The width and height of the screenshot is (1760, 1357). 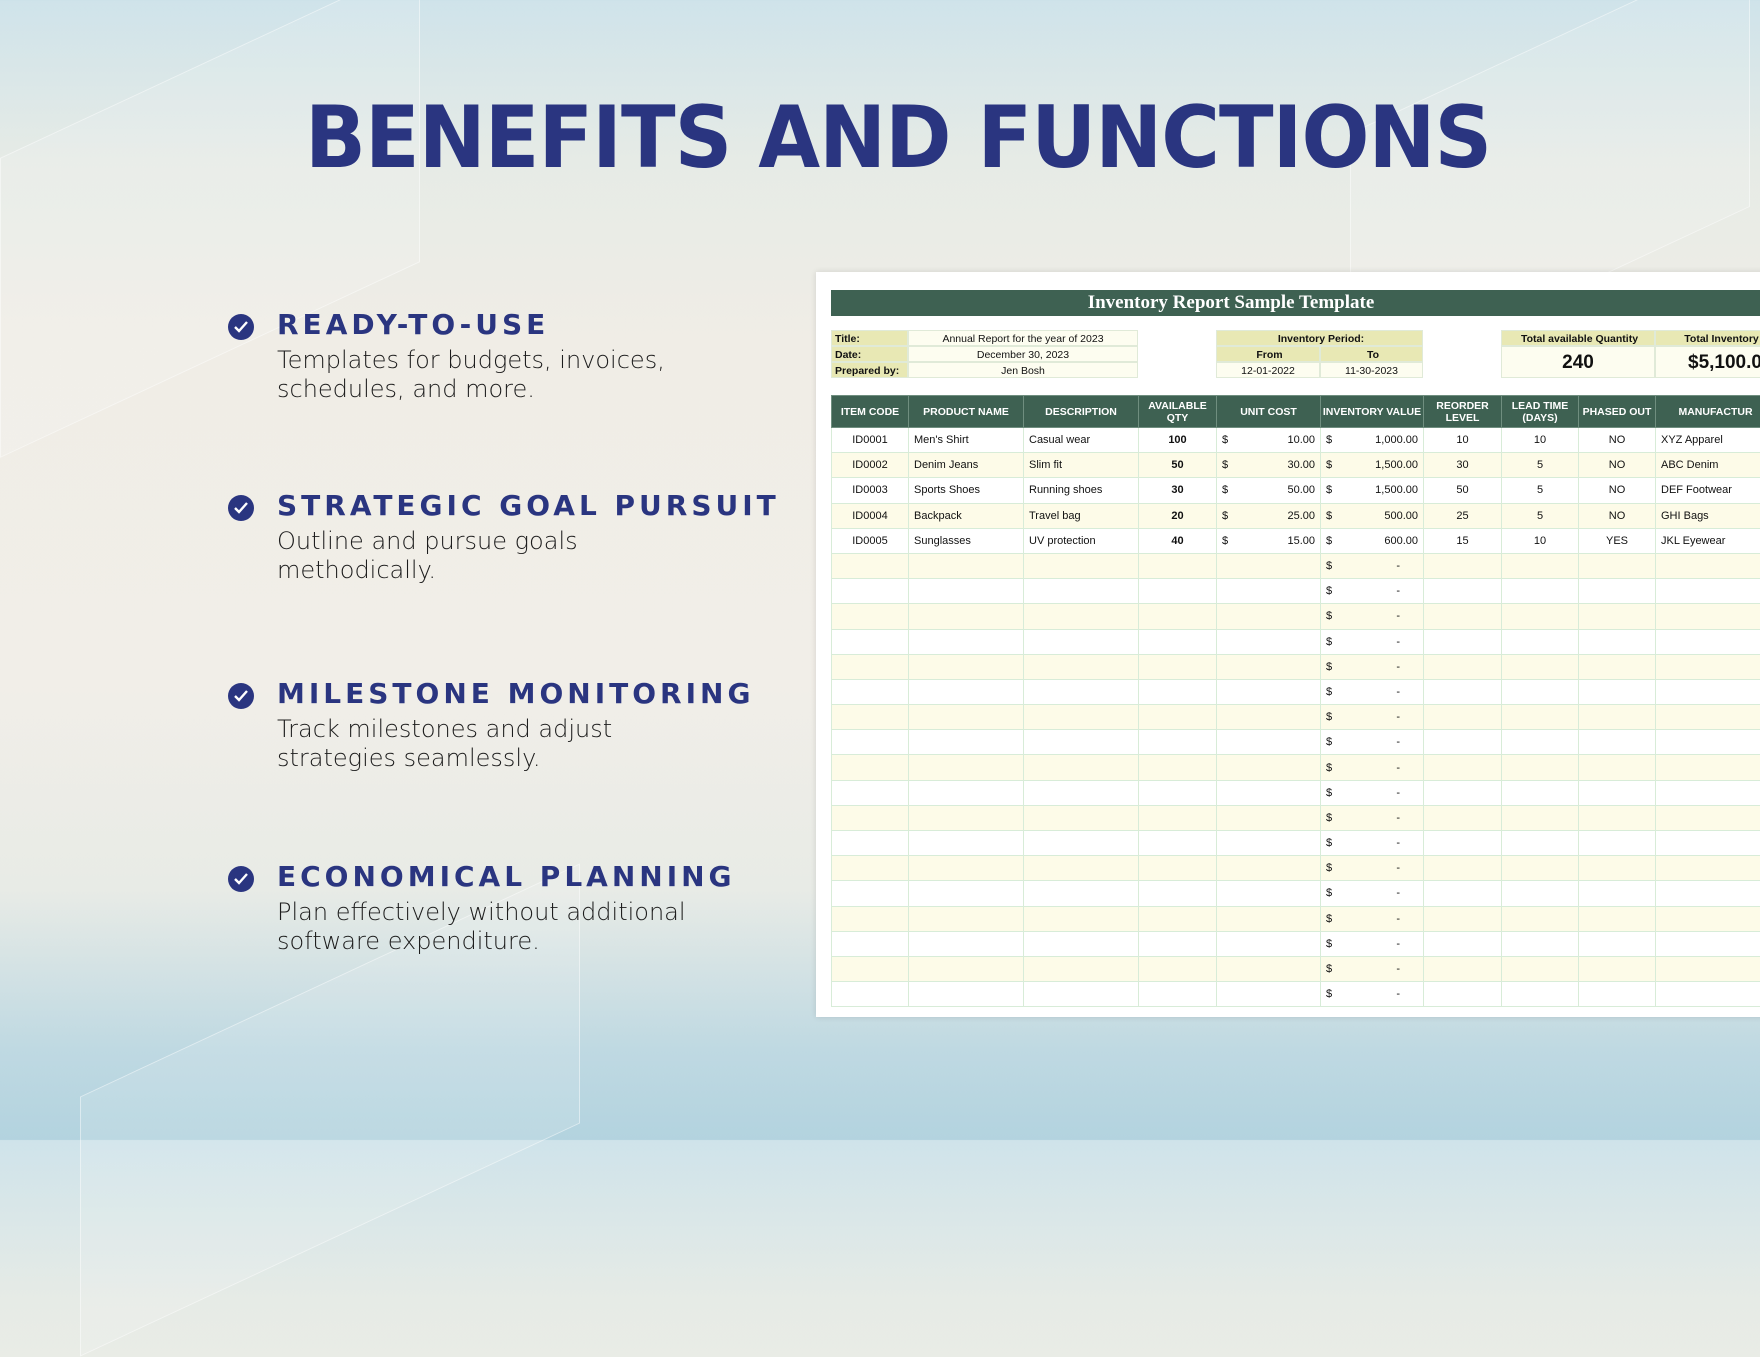 I want to click on table-cell: ID0001, so click(x=870, y=440).